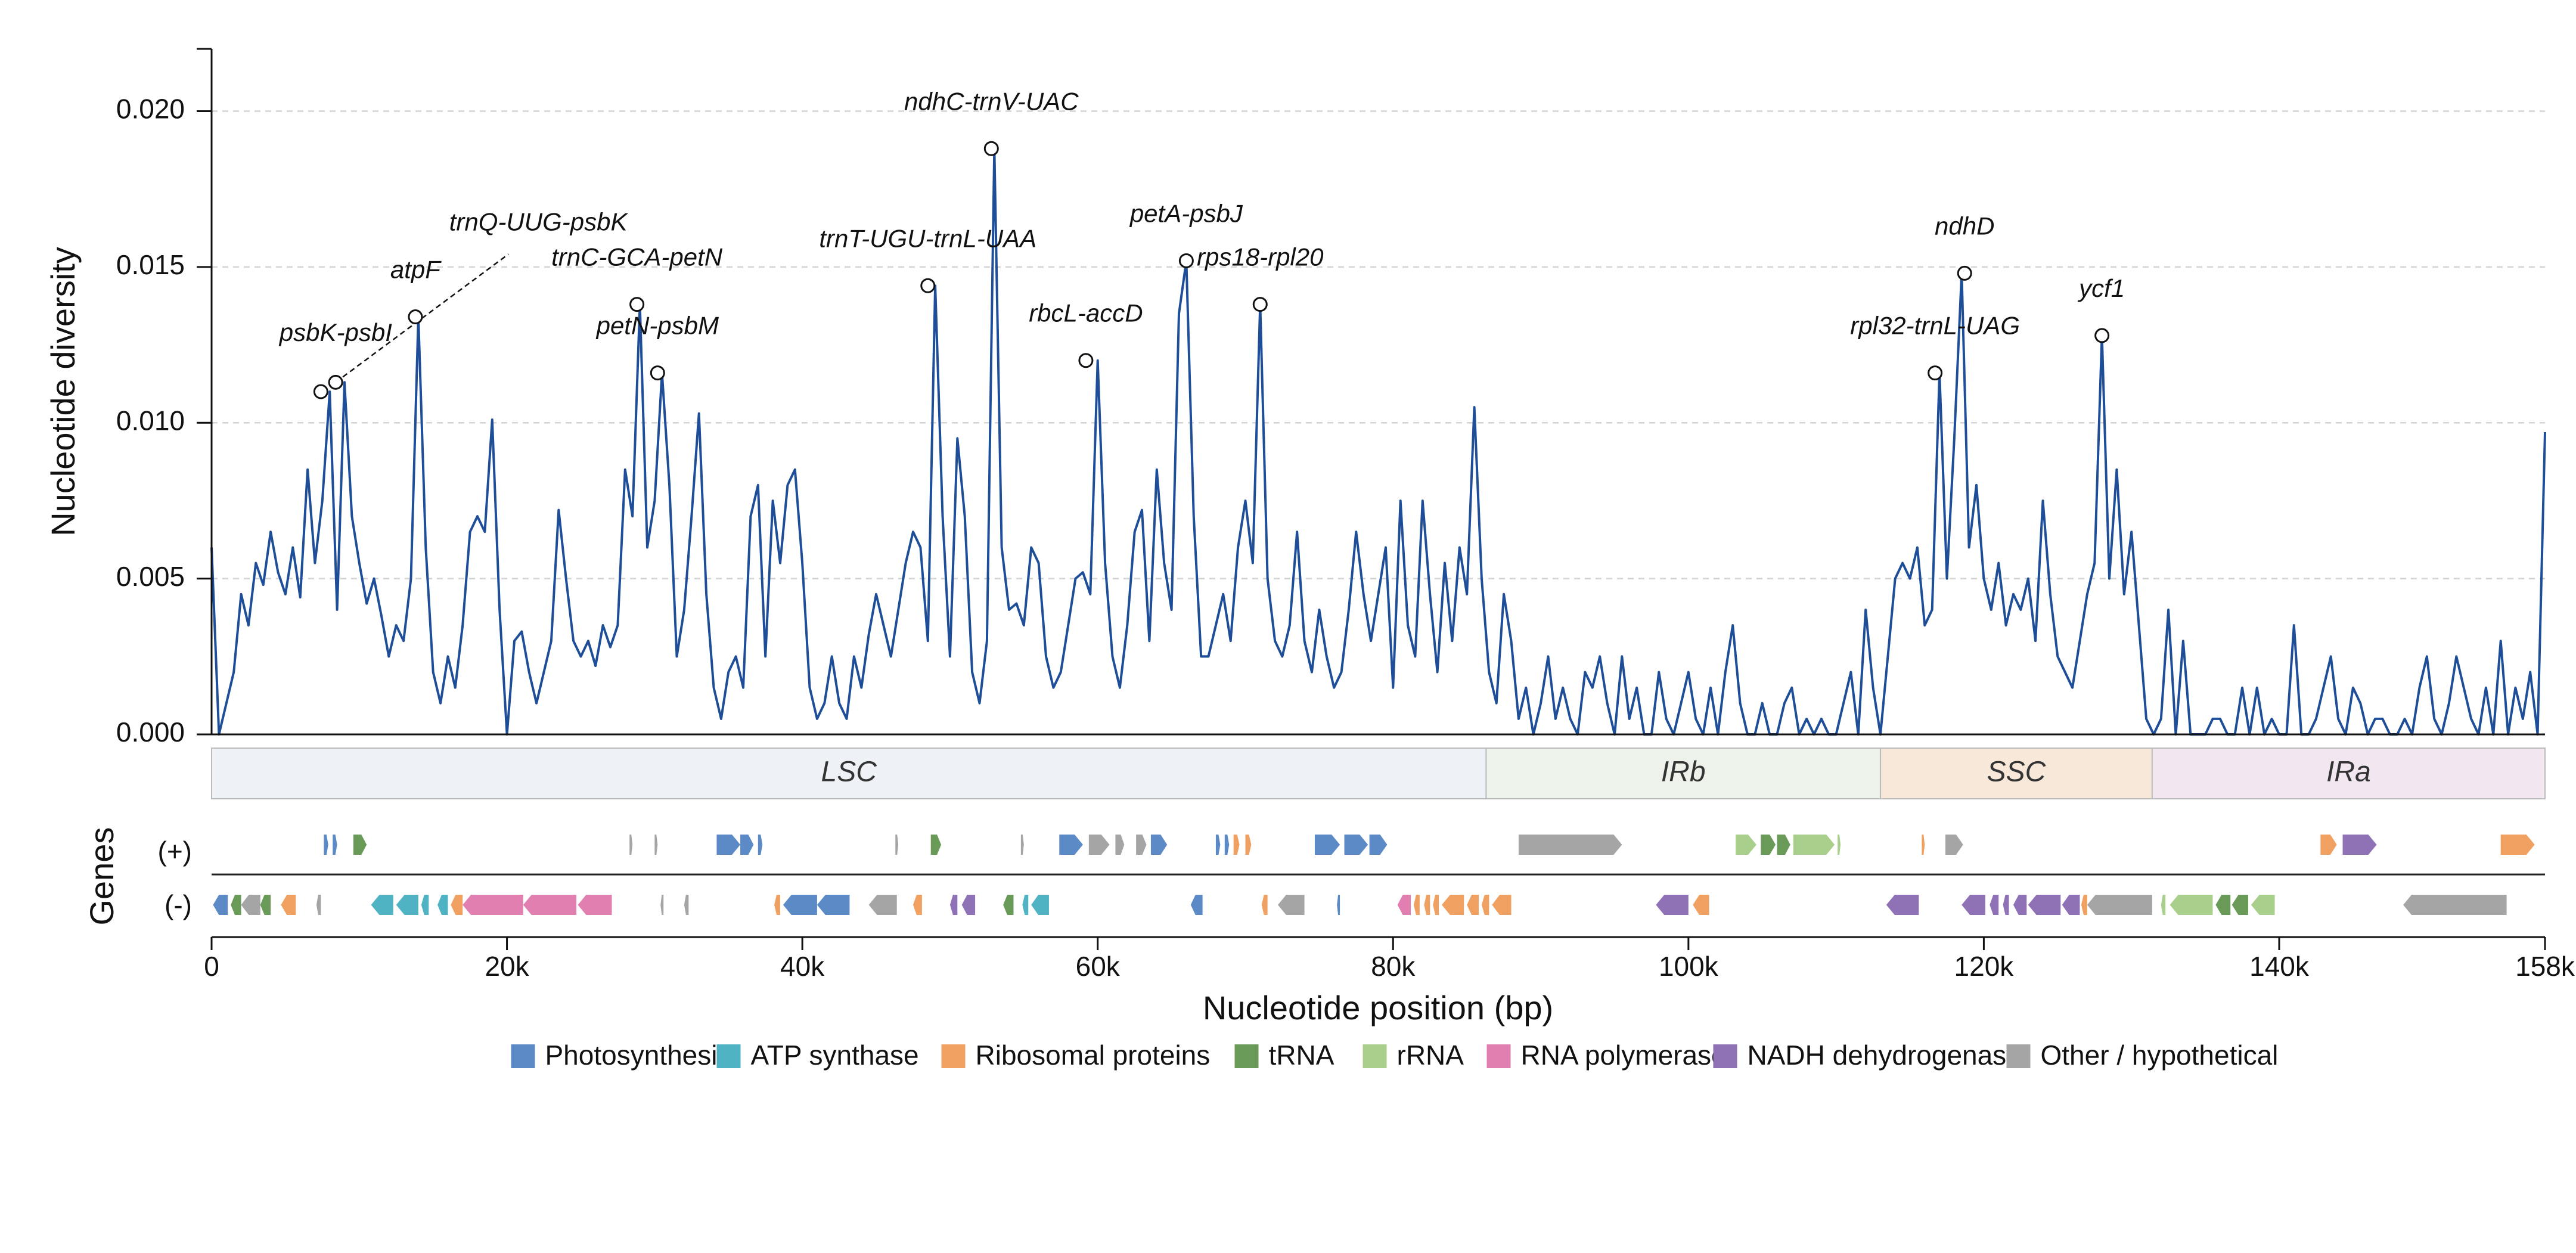  What do you see at coordinates (638, 1055) in the screenshot?
I see `legend-label: Photosynthesis` at bounding box center [638, 1055].